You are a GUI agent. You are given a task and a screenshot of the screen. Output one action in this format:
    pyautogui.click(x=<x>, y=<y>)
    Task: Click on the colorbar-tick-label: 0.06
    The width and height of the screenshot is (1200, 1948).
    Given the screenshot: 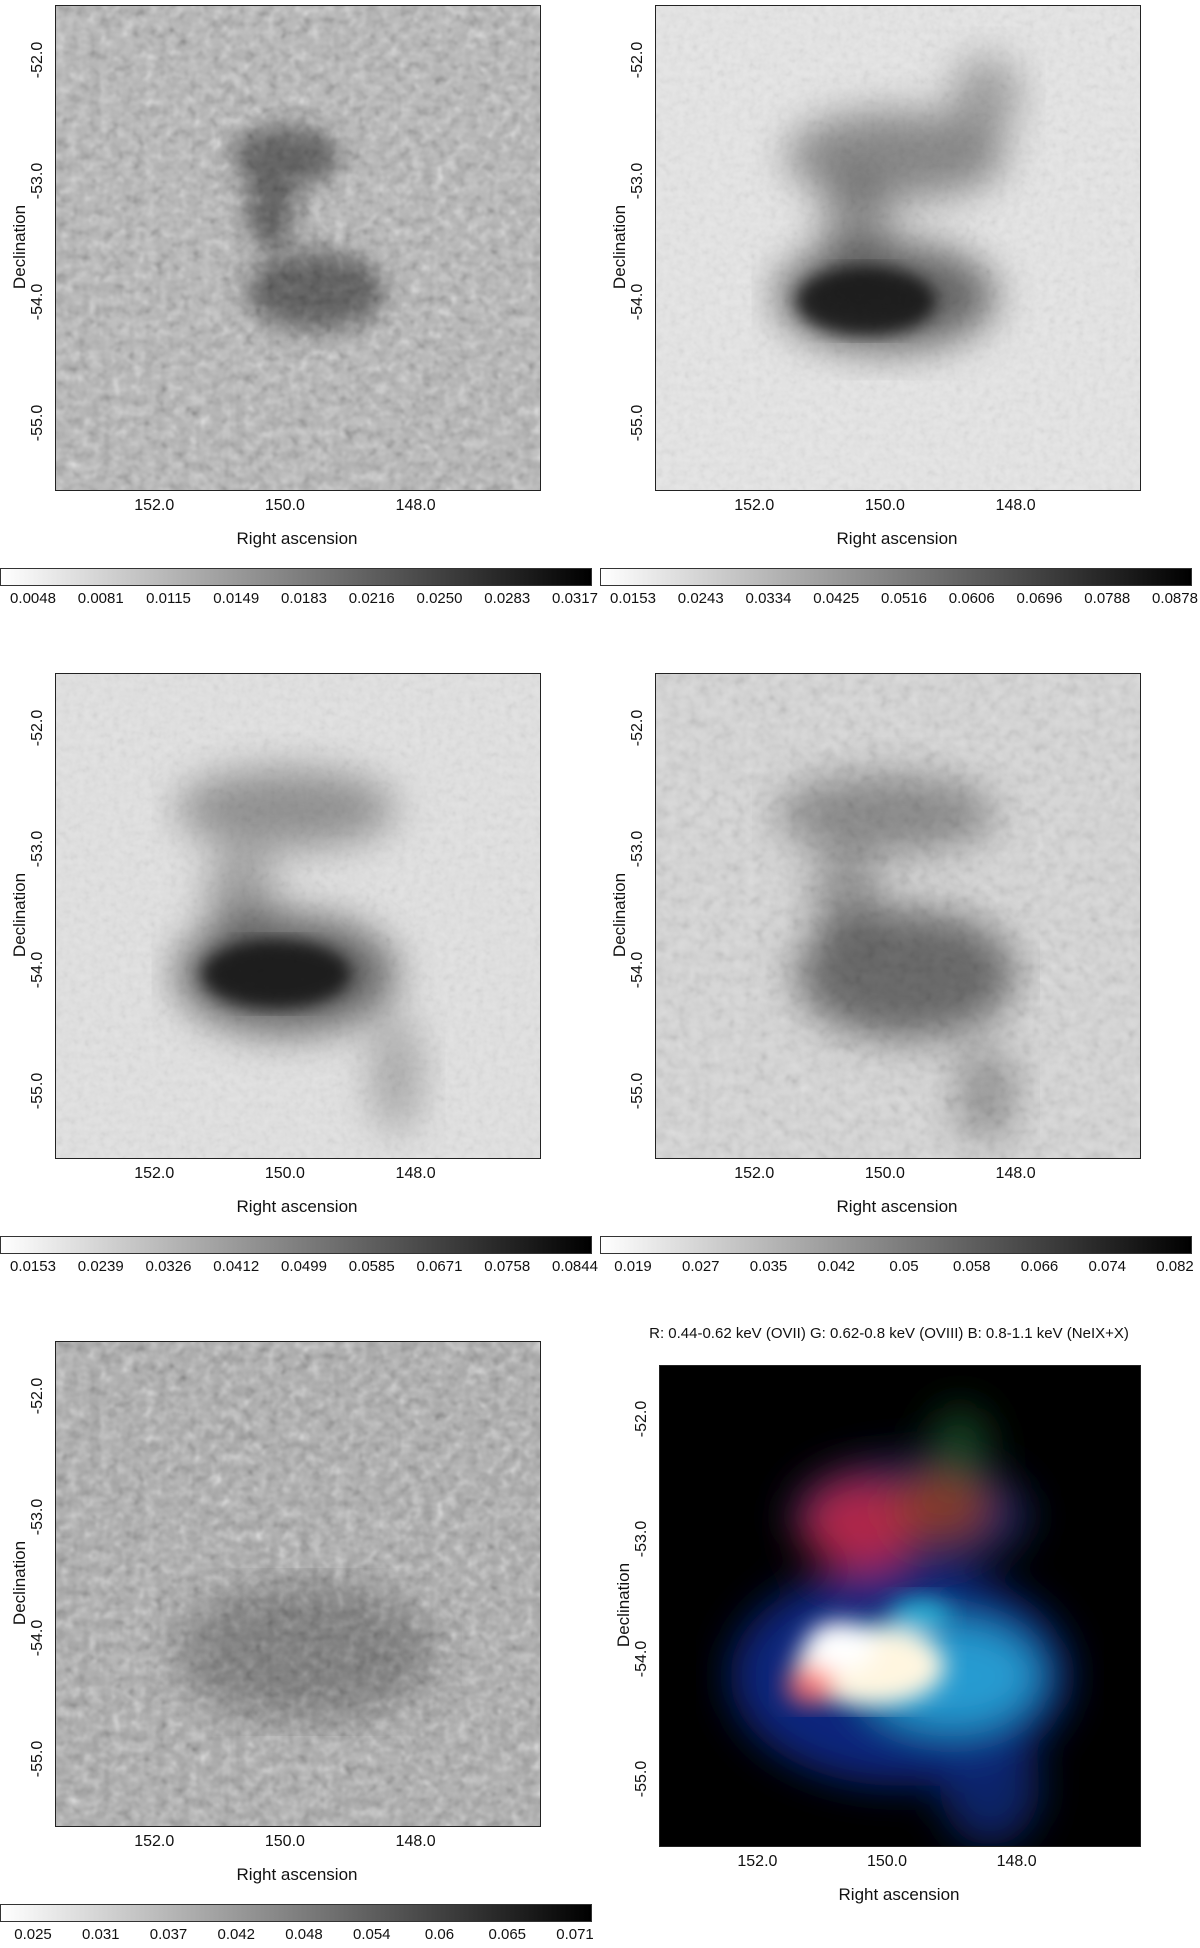 What is the action you would take?
    pyautogui.click(x=439, y=1934)
    